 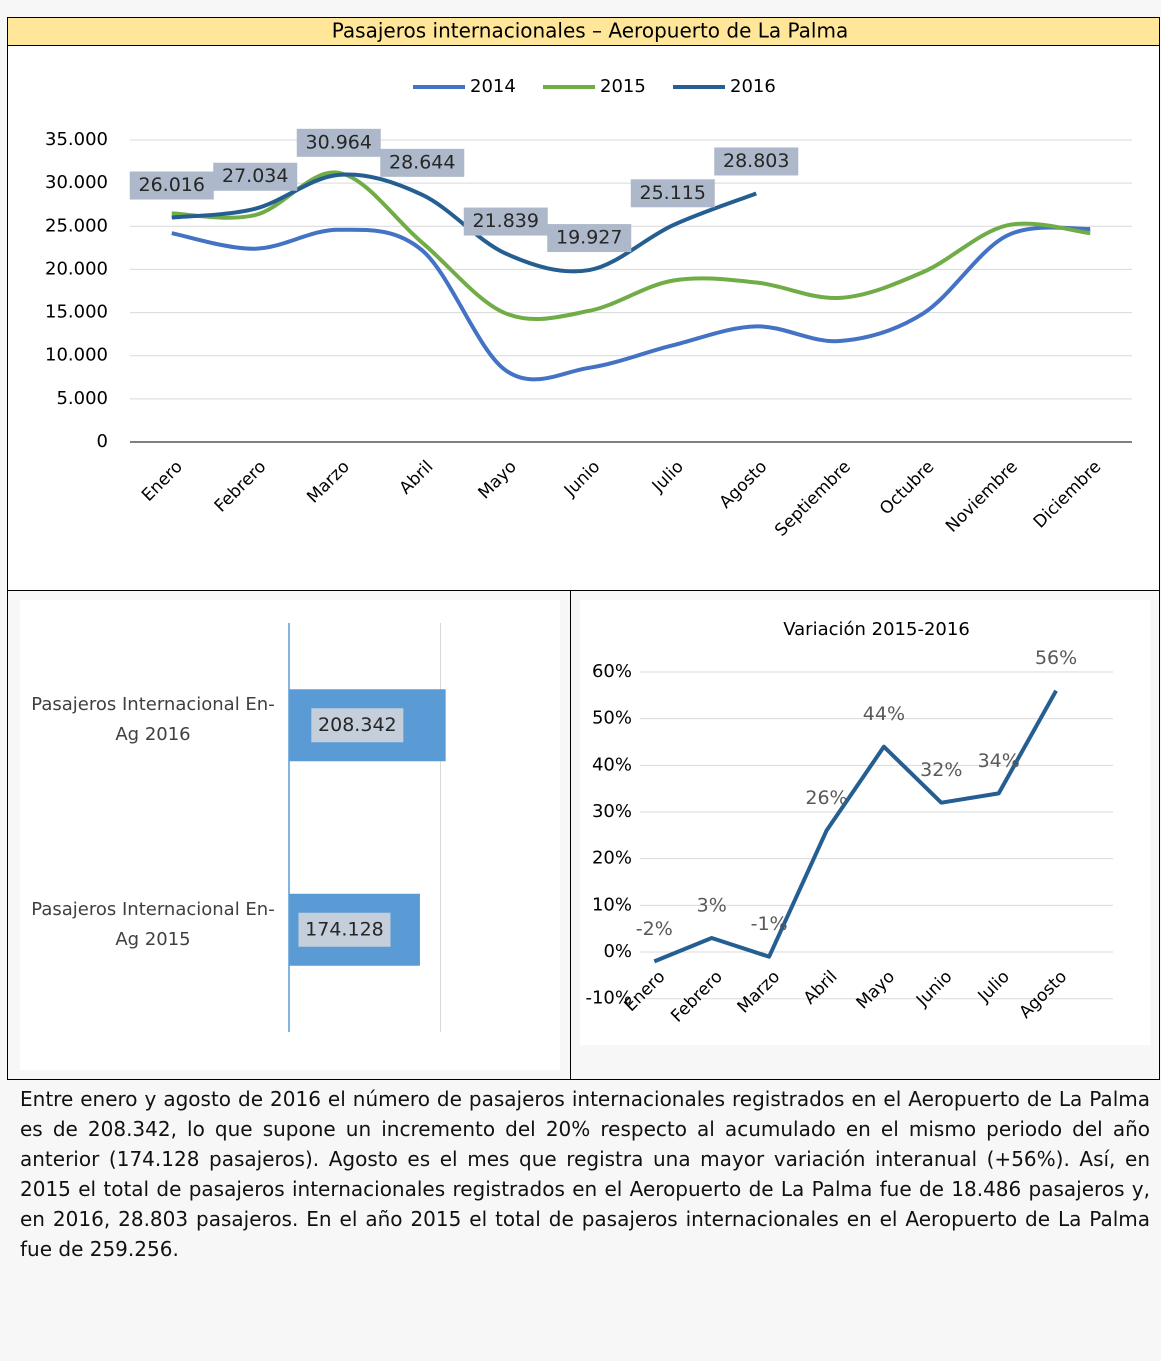 I want to click on data-label: 32%, so click(x=941, y=770).